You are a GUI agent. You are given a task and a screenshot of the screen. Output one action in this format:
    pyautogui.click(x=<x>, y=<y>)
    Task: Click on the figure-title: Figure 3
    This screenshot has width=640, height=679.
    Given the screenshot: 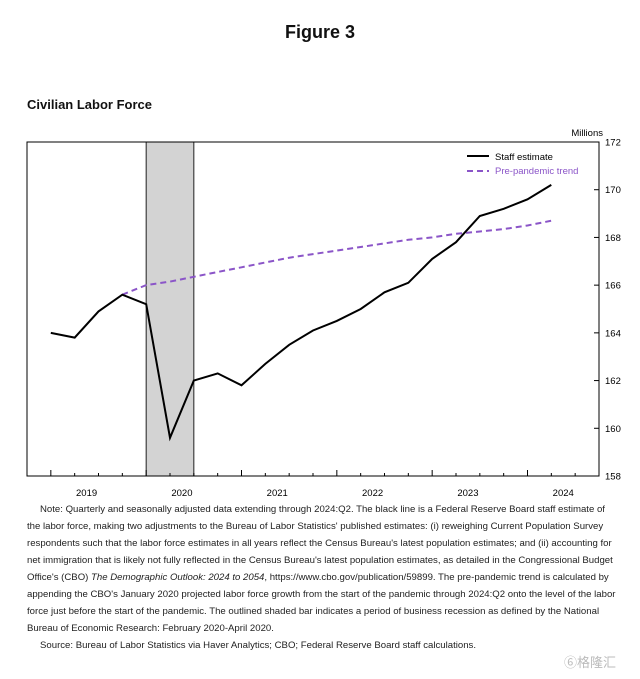 What is the action you would take?
    pyautogui.click(x=319, y=32)
    